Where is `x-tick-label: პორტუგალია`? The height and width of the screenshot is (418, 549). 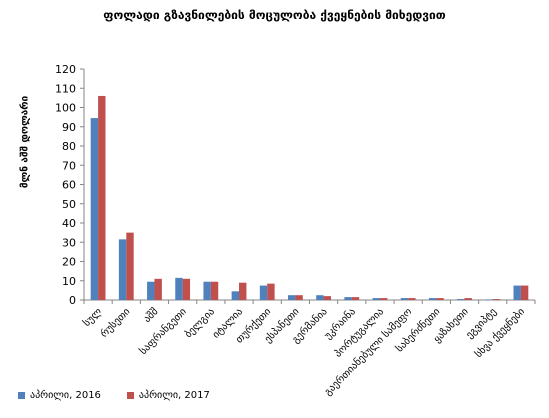
x-tick-label: პორტუგალია is located at coordinates (359, 333).